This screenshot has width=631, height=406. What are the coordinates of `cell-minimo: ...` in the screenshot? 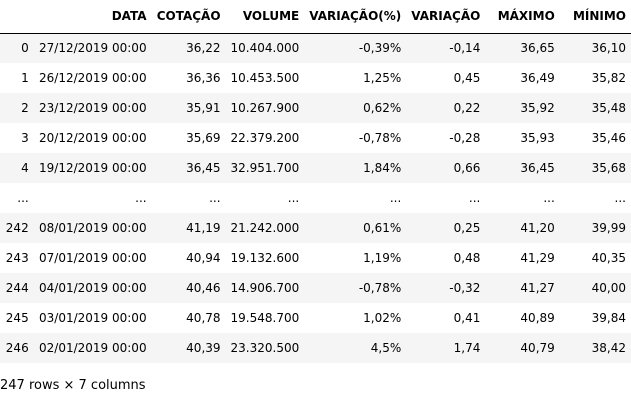 It's located at (620, 198).